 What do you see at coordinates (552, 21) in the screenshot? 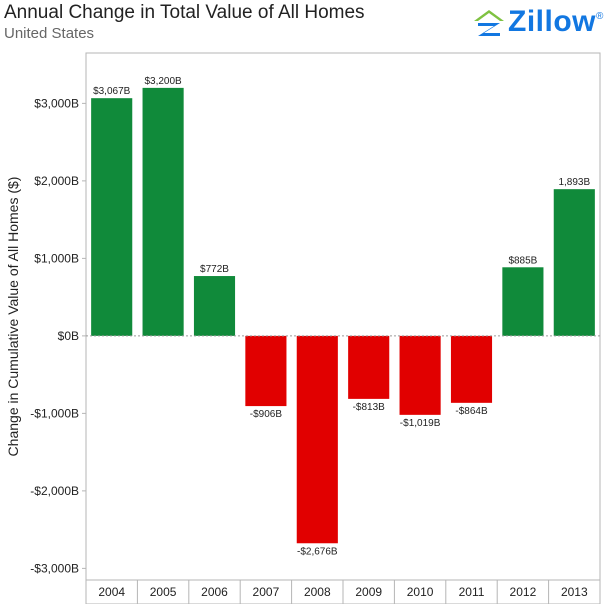
I see `zillow-logo-text: Zillow` at bounding box center [552, 21].